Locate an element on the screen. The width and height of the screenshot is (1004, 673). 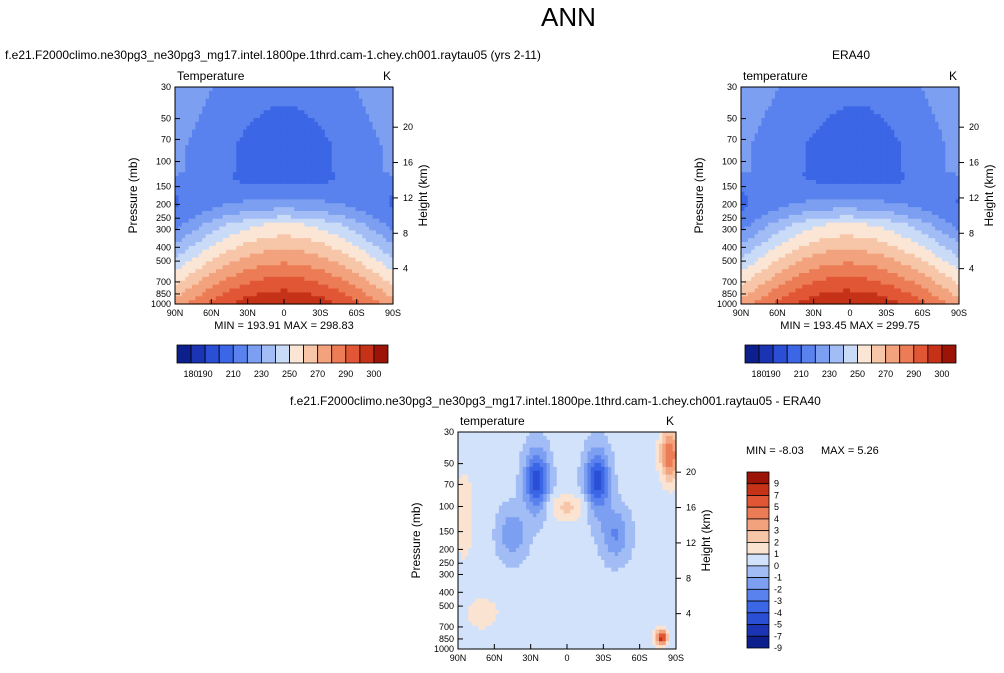
x-tick-label: 30N is located at coordinates (813, 313).